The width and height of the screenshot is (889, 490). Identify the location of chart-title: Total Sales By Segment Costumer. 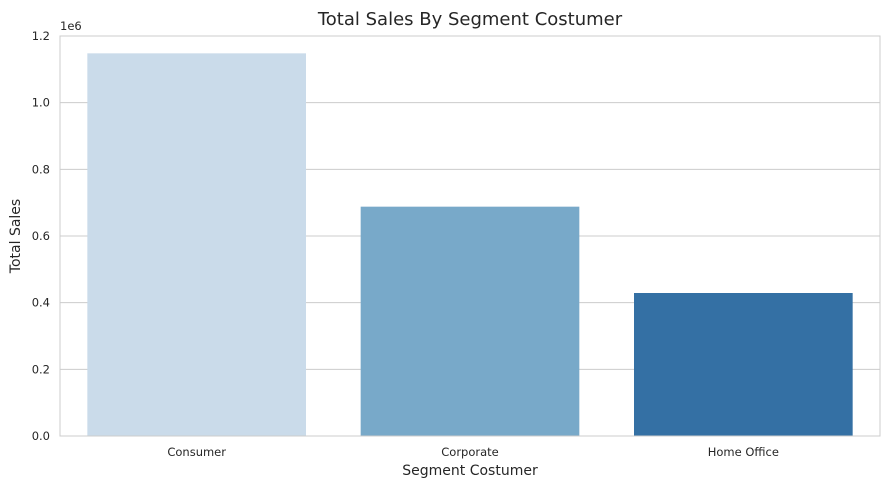
(470, 19).